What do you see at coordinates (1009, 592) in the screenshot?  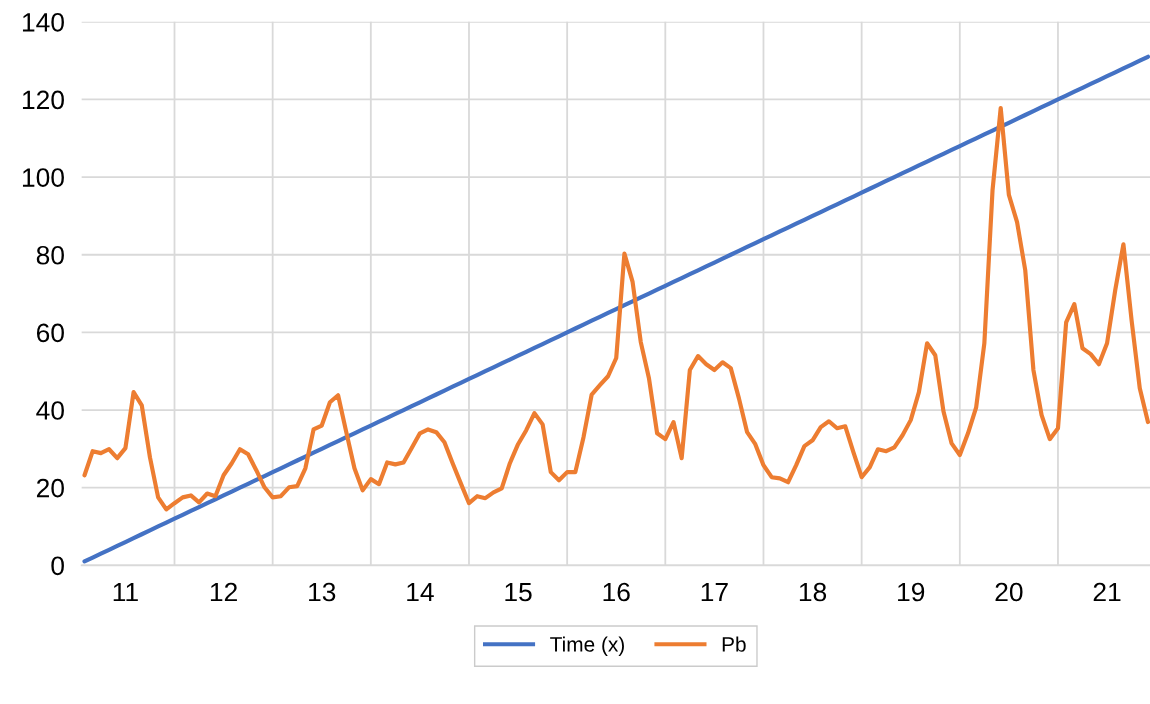 I see `x-tick-label: 20` at bounding box center [1009, 592].